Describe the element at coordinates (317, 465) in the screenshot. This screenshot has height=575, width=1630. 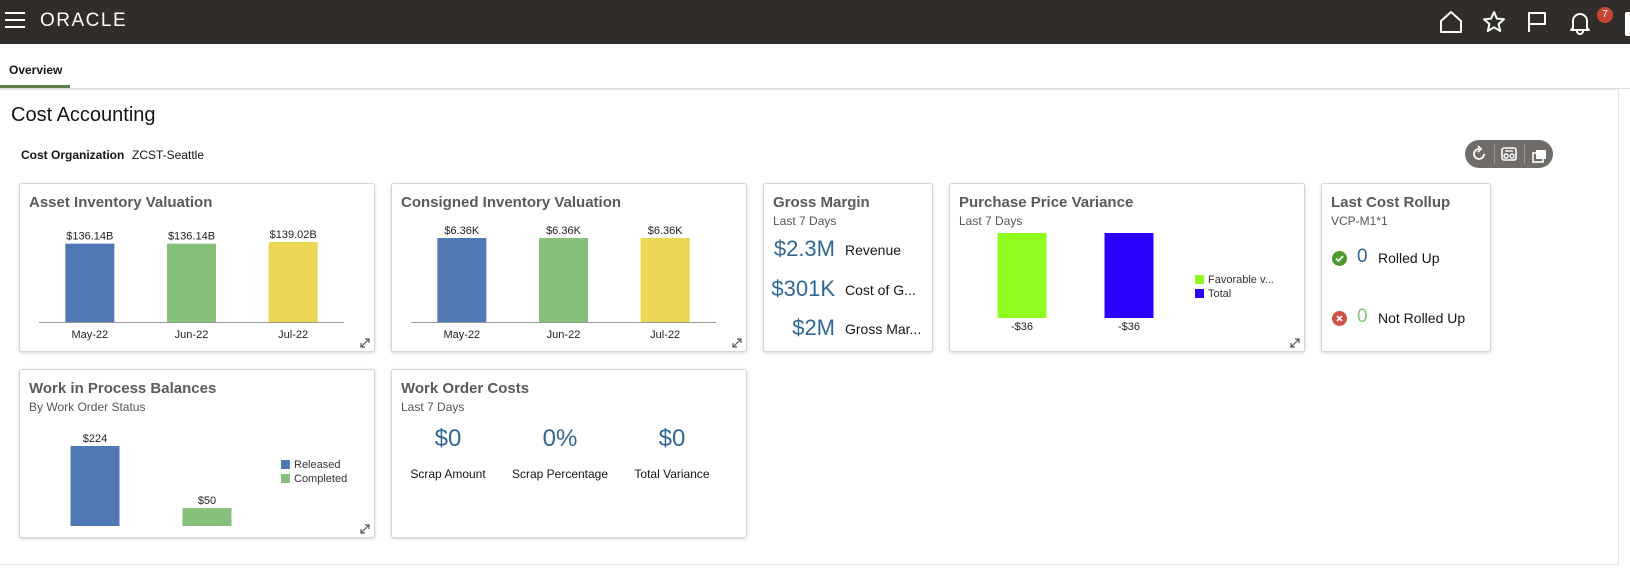
I see `legend-label: Released` at that location.